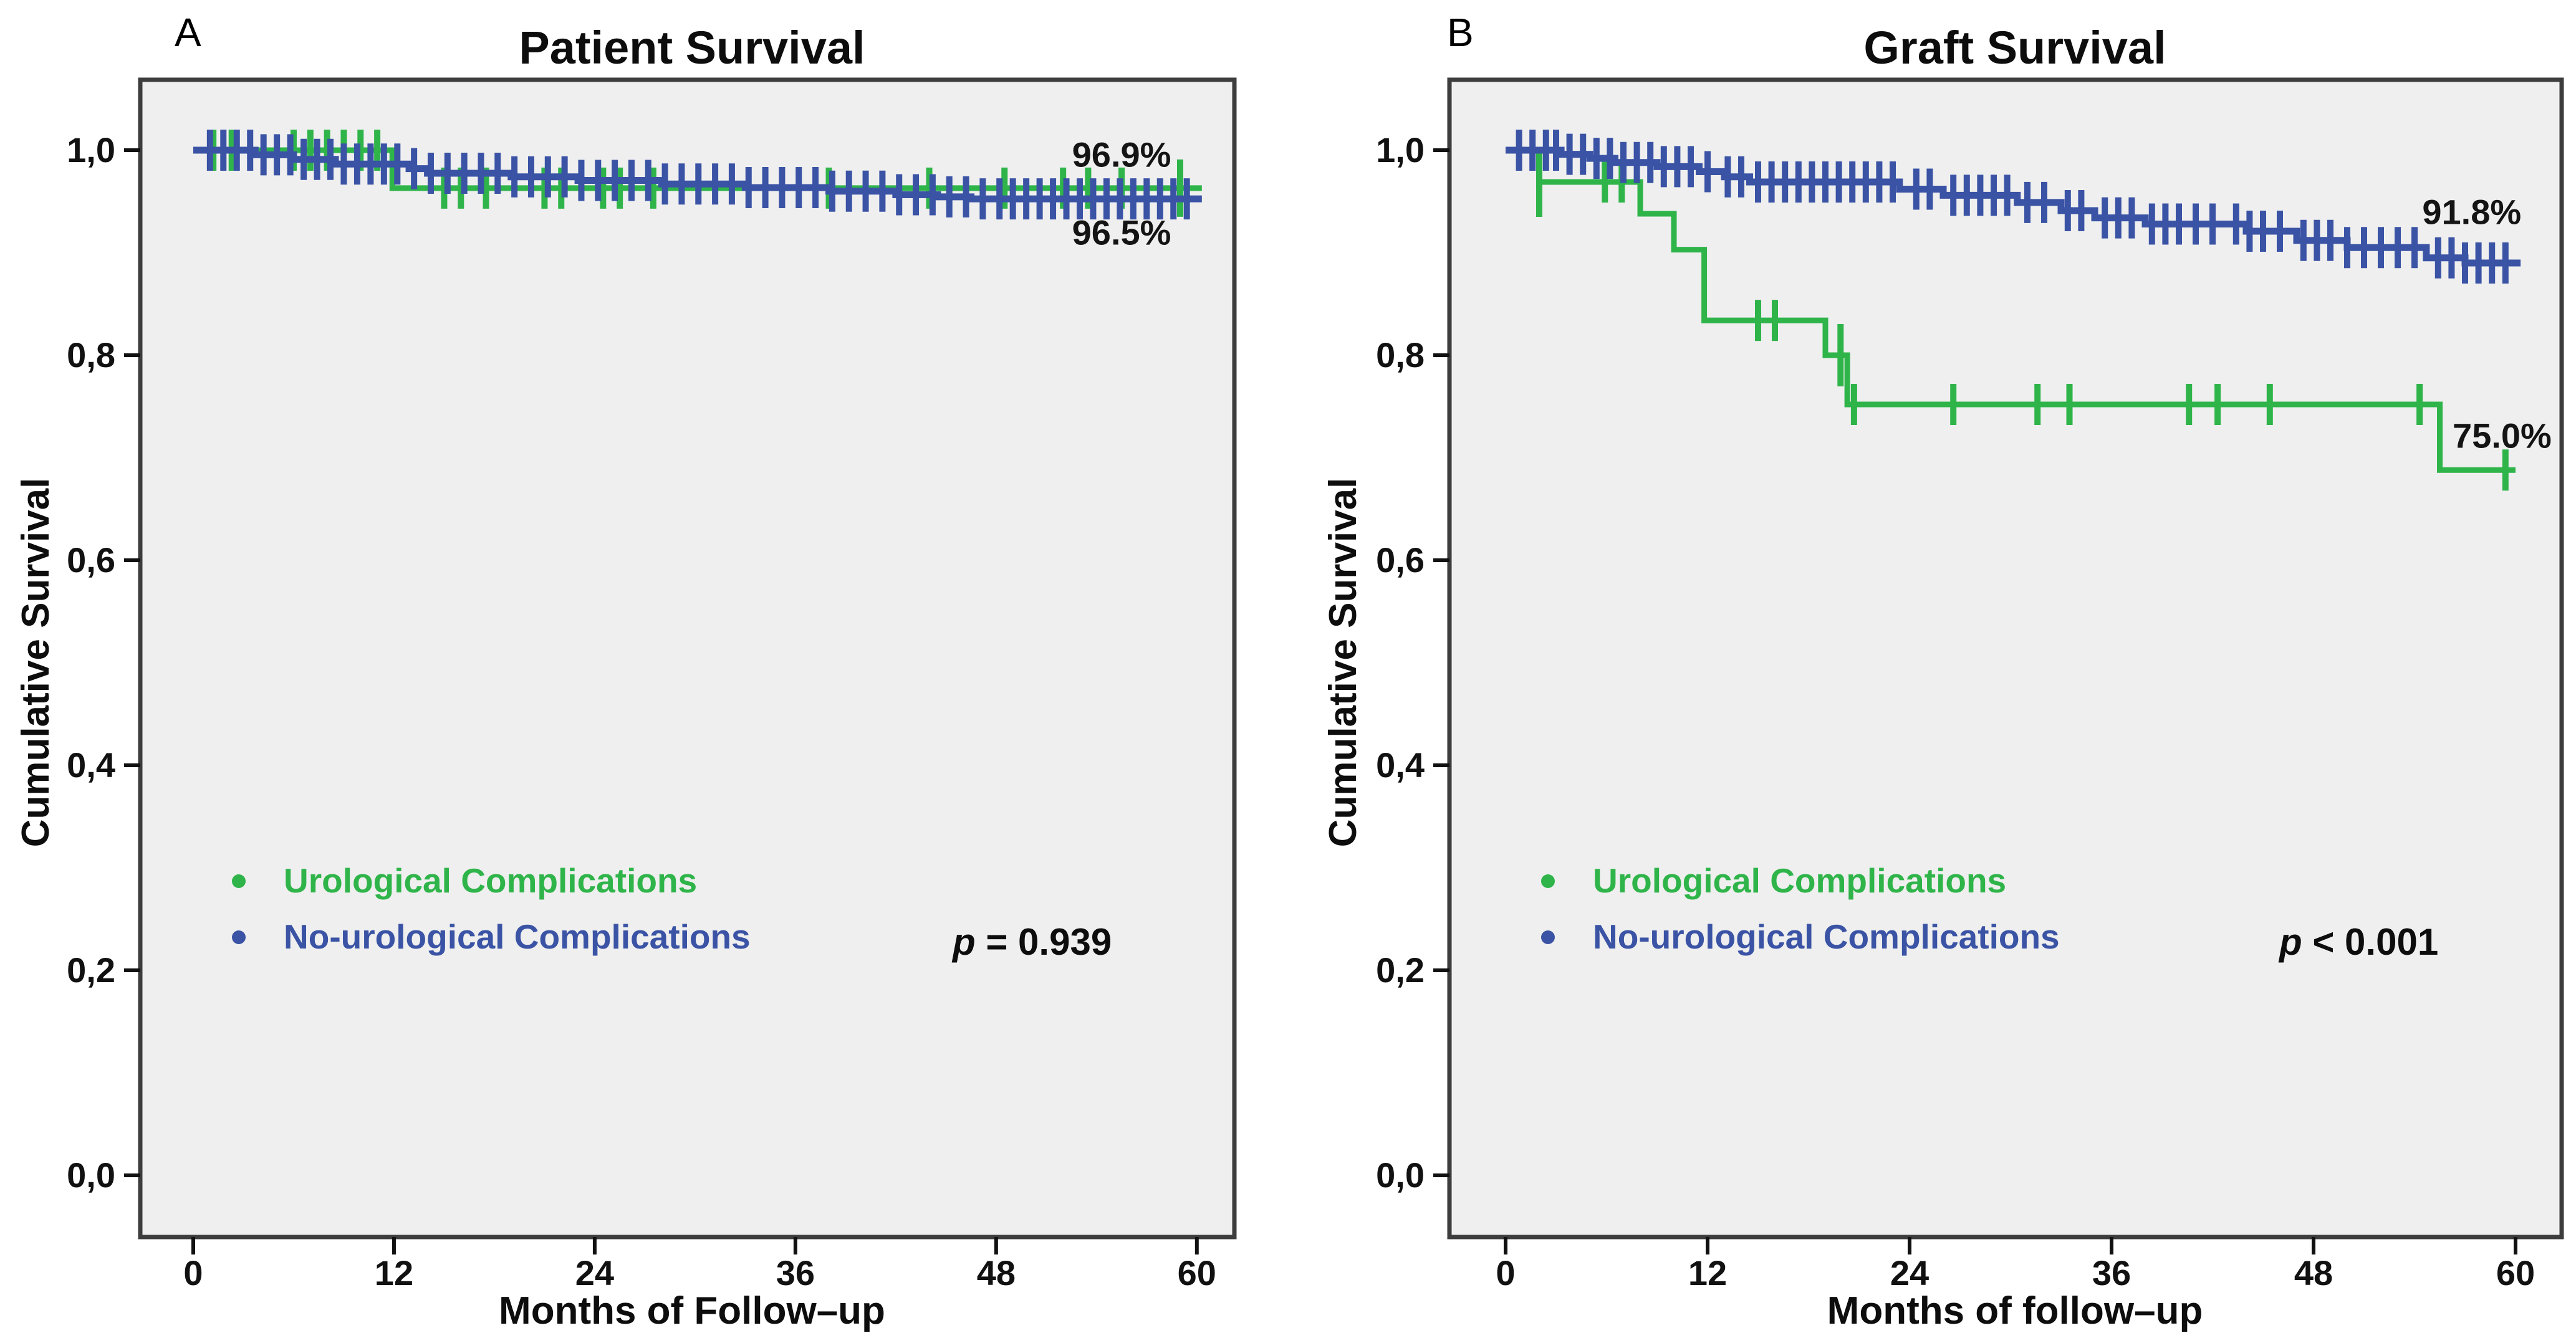 The width and height of the screenshot is (2576, 1338). Describe the element at coordinates (1121, 154) in the screenshot. I see `survival-rate-label: 96.9%` at that location.